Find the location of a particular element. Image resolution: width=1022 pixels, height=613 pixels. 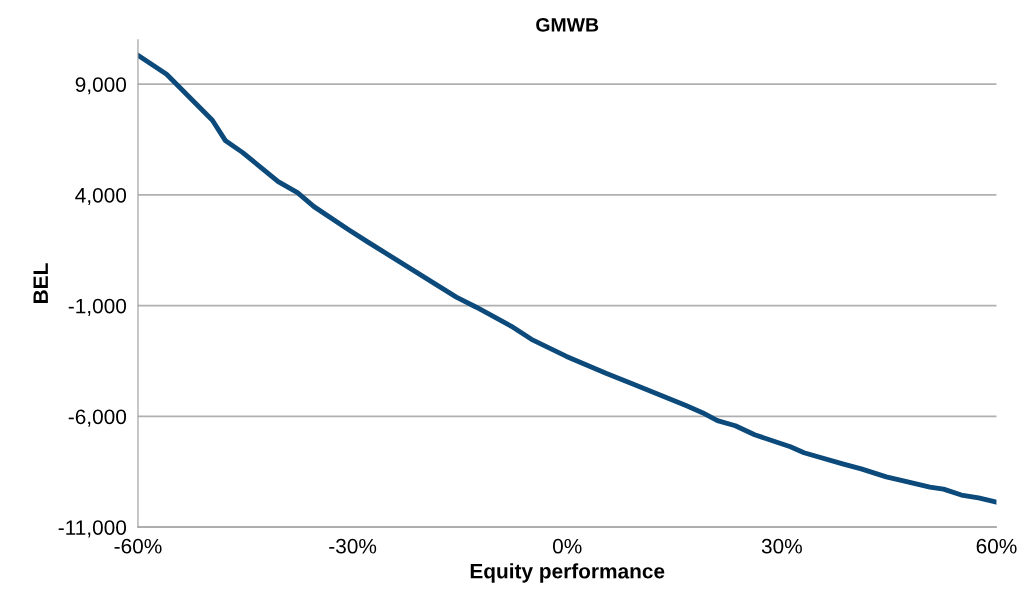

x-tick-label: 0% is located at coordinates (567, 546).